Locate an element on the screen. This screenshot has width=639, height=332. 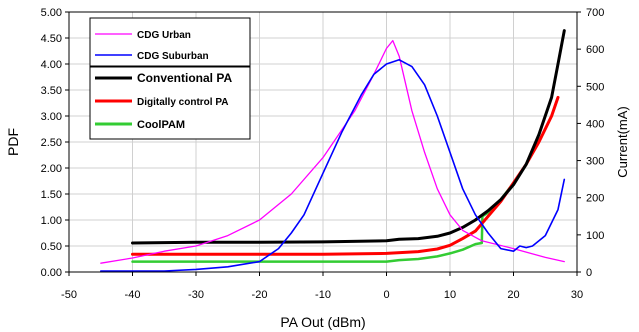
y-tick-label: 1.50 is located at coordinates (51, 195).